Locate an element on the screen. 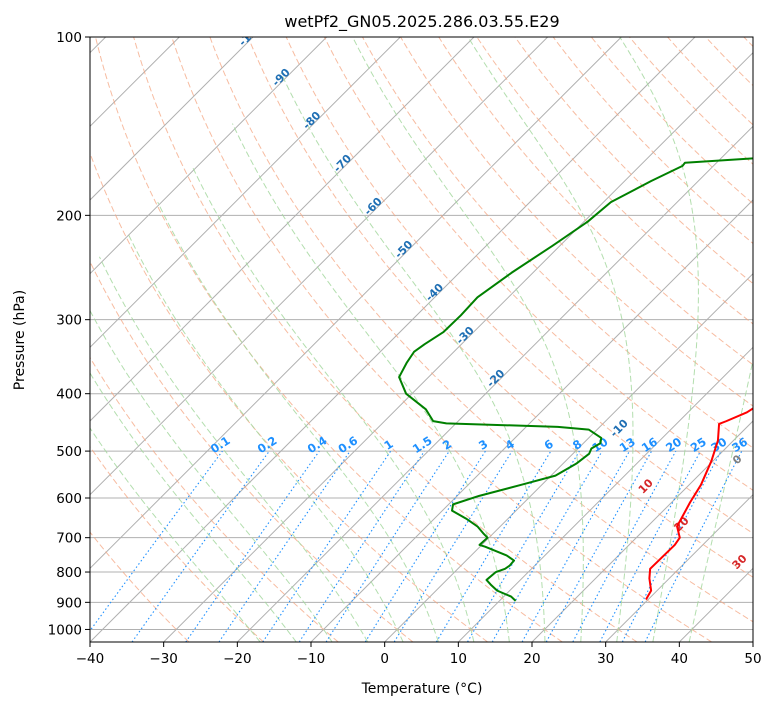  y-tick-label: 600 is located at coordinates (69, 499).